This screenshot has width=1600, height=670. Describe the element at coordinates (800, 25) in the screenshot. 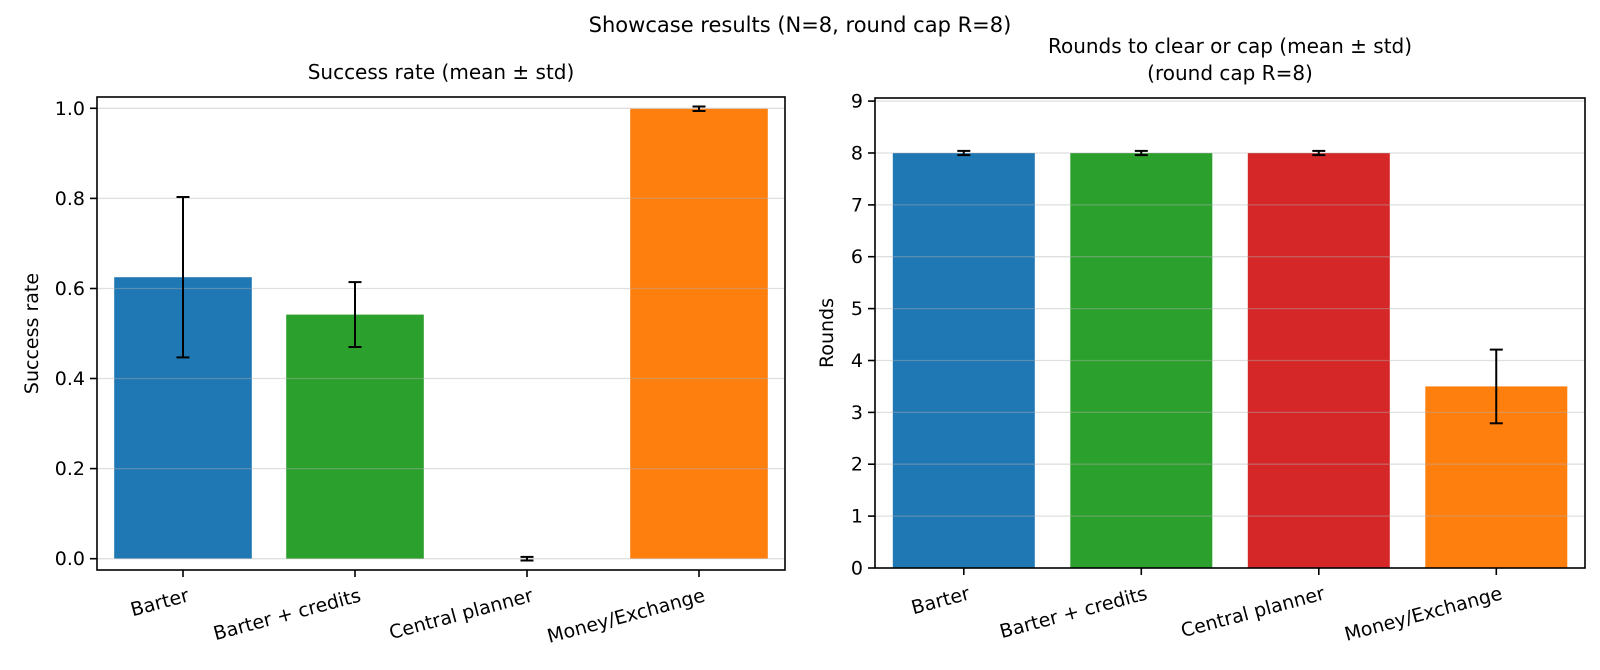

I see `figure-suptitle: Showcase results (N=8, round cap R=8)` at that location.